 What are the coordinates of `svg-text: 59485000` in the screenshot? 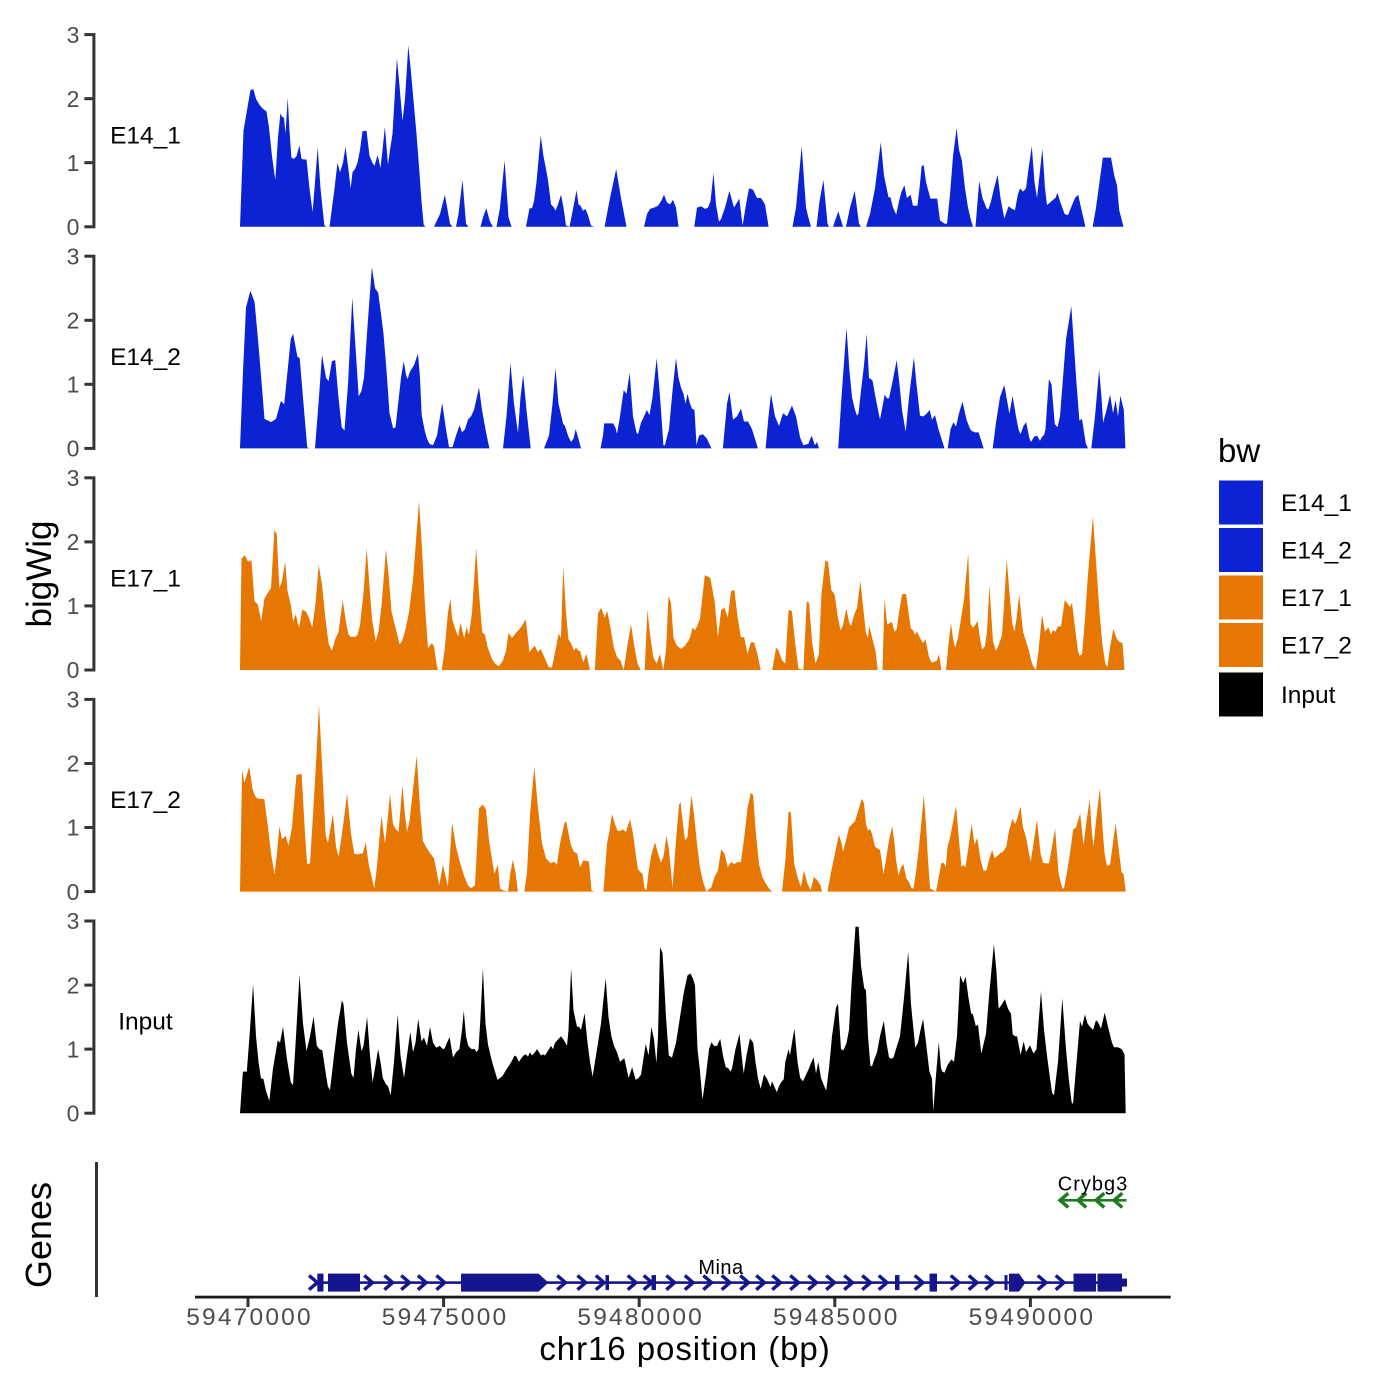 It's located at (836, 1317).